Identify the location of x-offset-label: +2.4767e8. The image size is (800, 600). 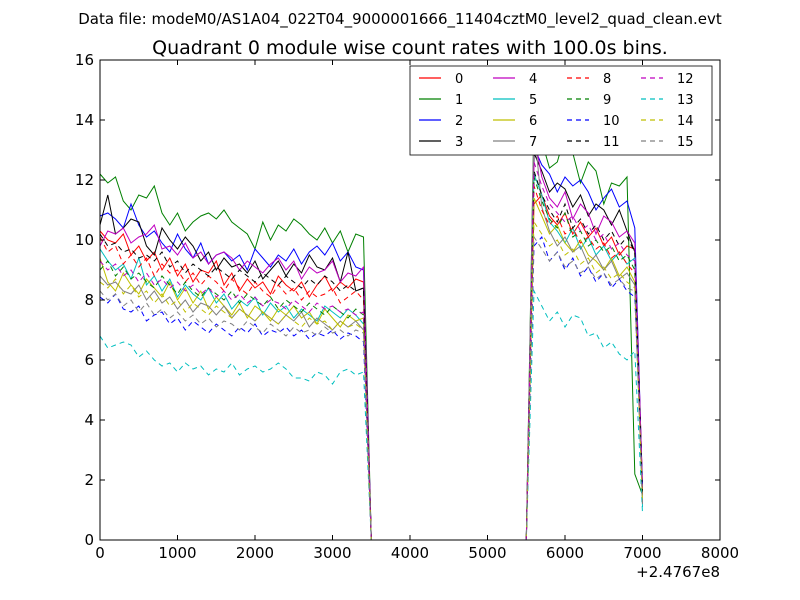
(678, 572).